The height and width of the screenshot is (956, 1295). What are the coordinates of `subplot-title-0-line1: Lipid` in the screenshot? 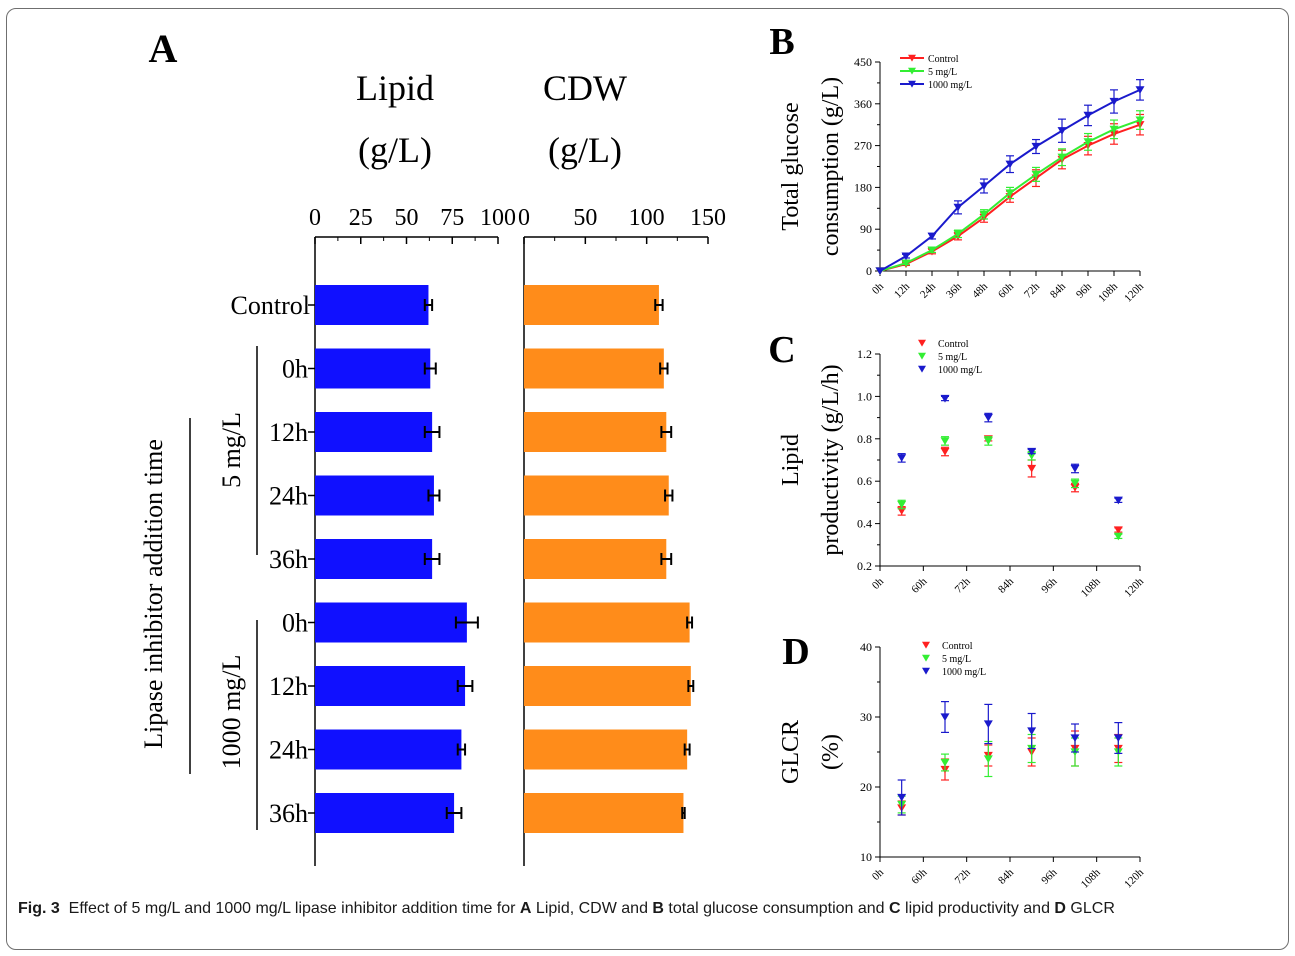 It's located at (395, 88).